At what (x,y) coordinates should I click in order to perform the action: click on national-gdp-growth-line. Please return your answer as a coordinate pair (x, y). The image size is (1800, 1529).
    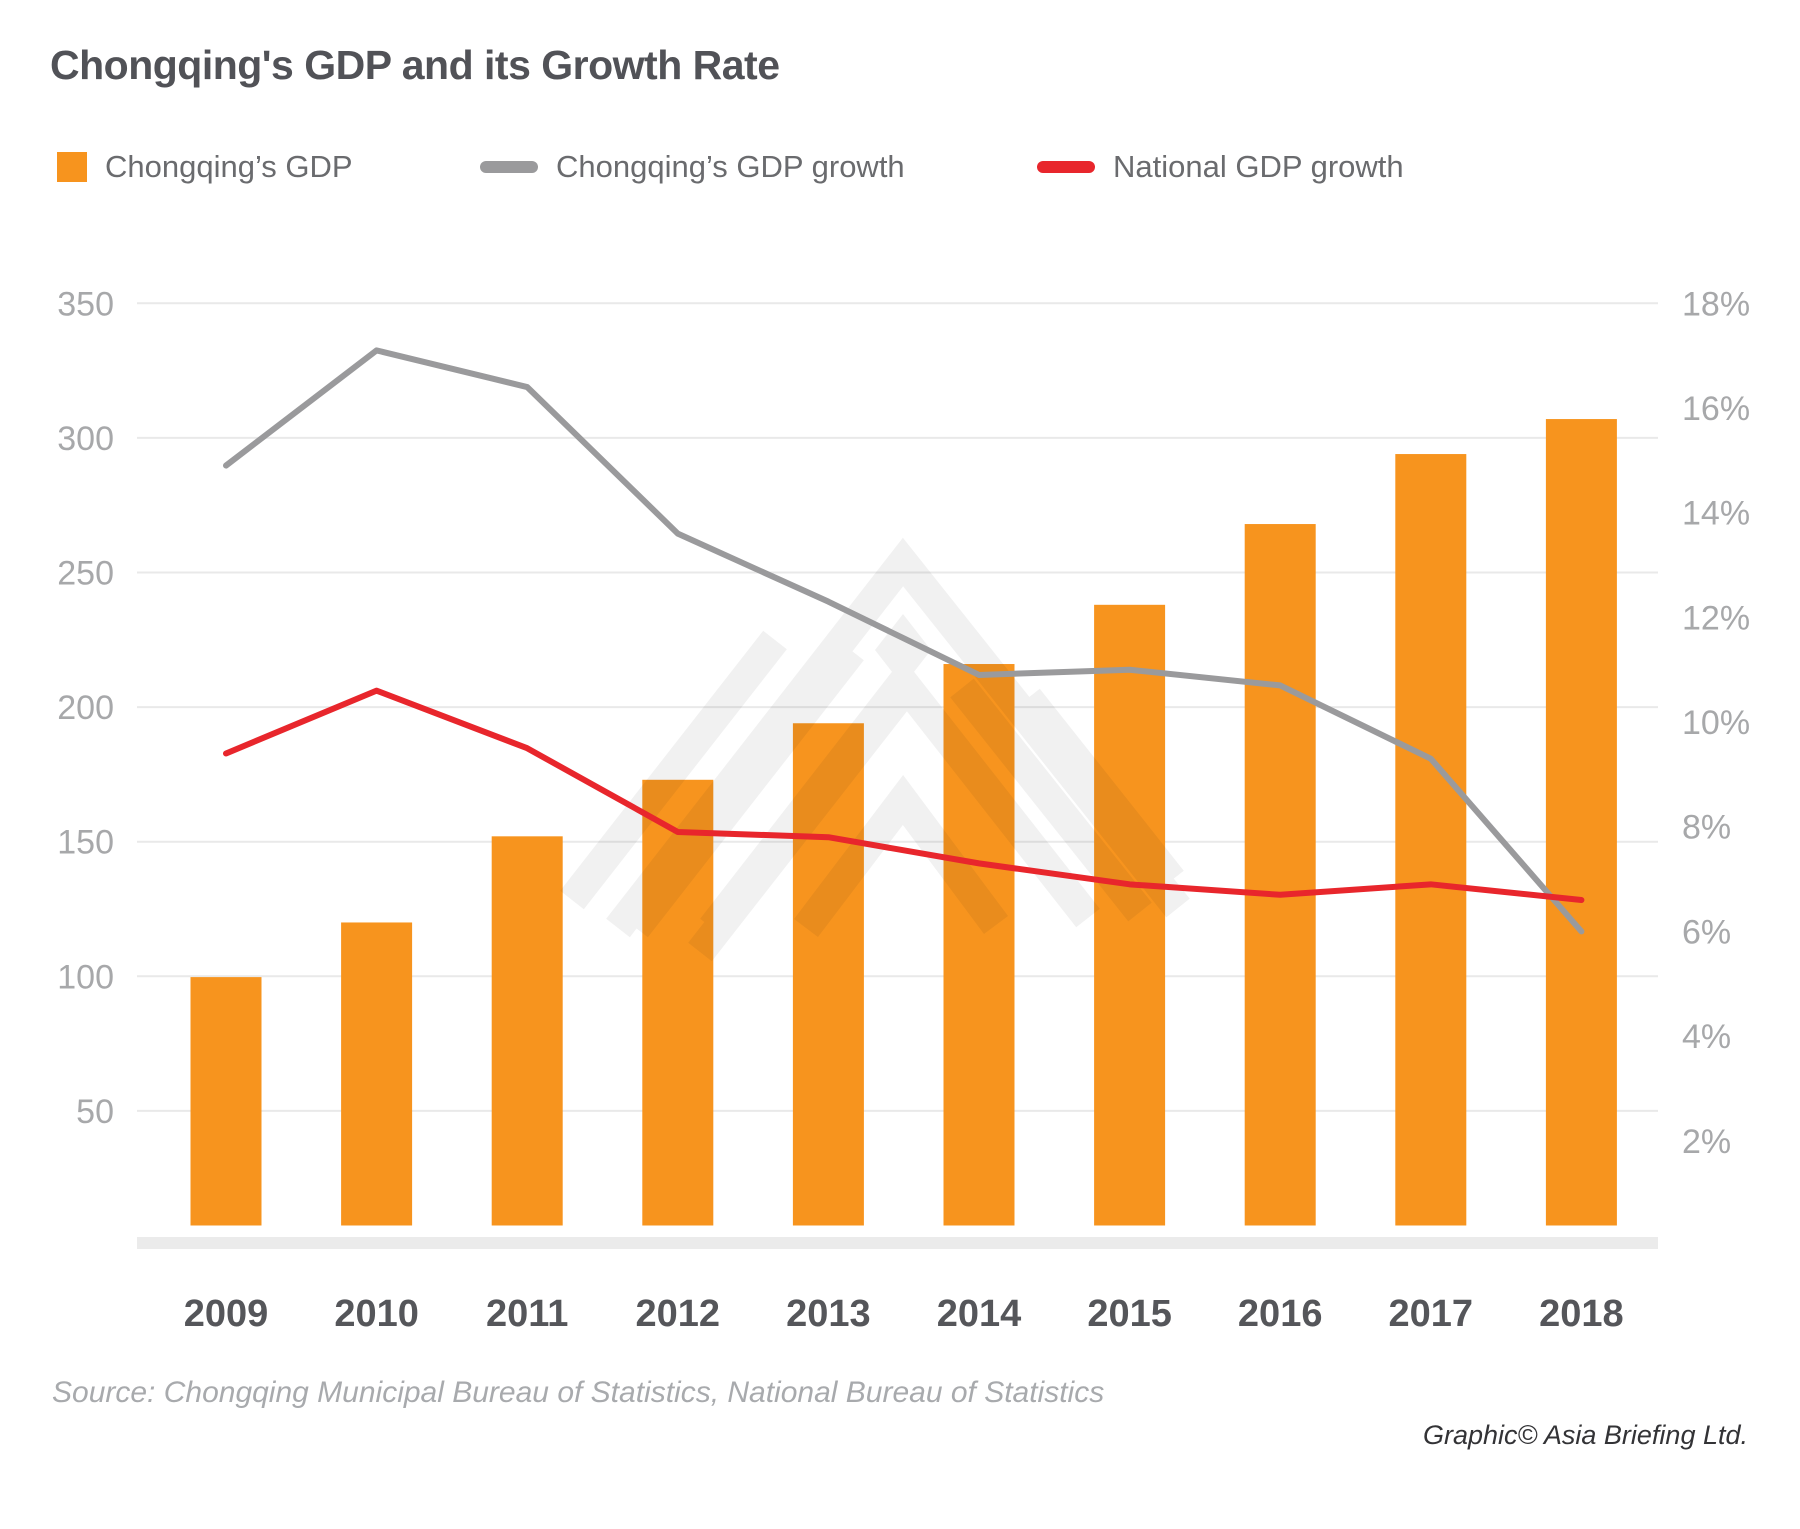
    Looking at the image, I should click on (904, 795).